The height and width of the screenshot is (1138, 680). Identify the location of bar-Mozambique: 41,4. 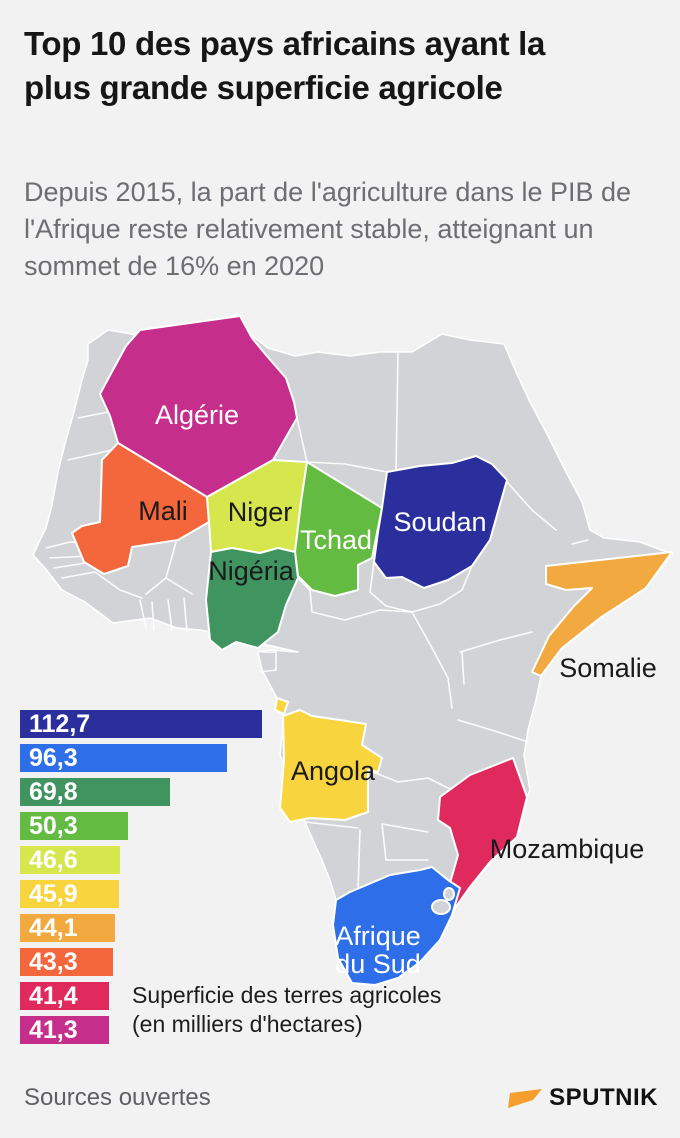
(64, 996).